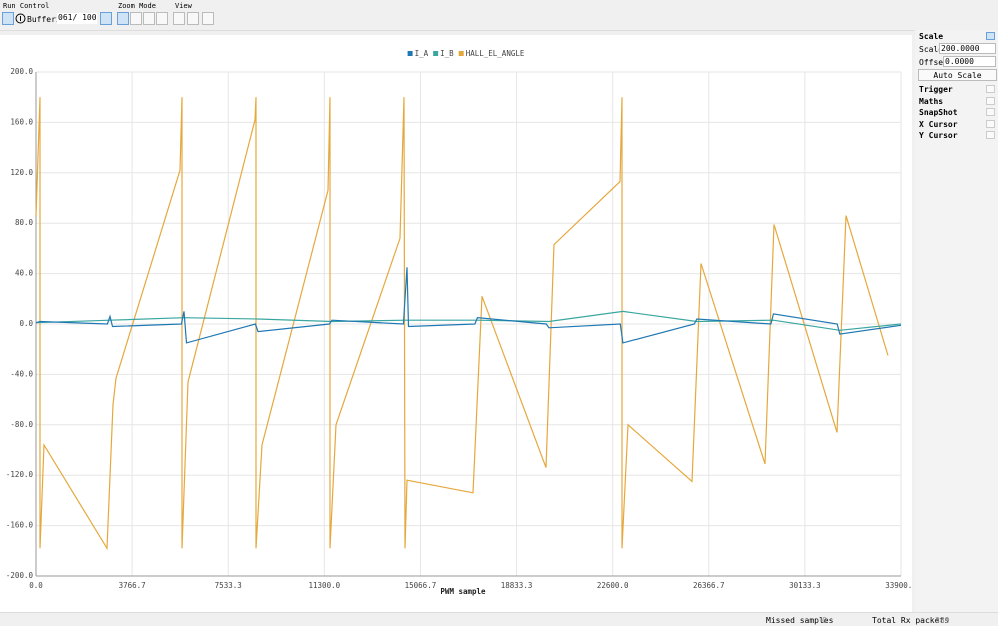  What do you see at coordinates (967, 48) in the screenshot?
I see `scale-input: 200.0000` at bounding box center [967, 48].